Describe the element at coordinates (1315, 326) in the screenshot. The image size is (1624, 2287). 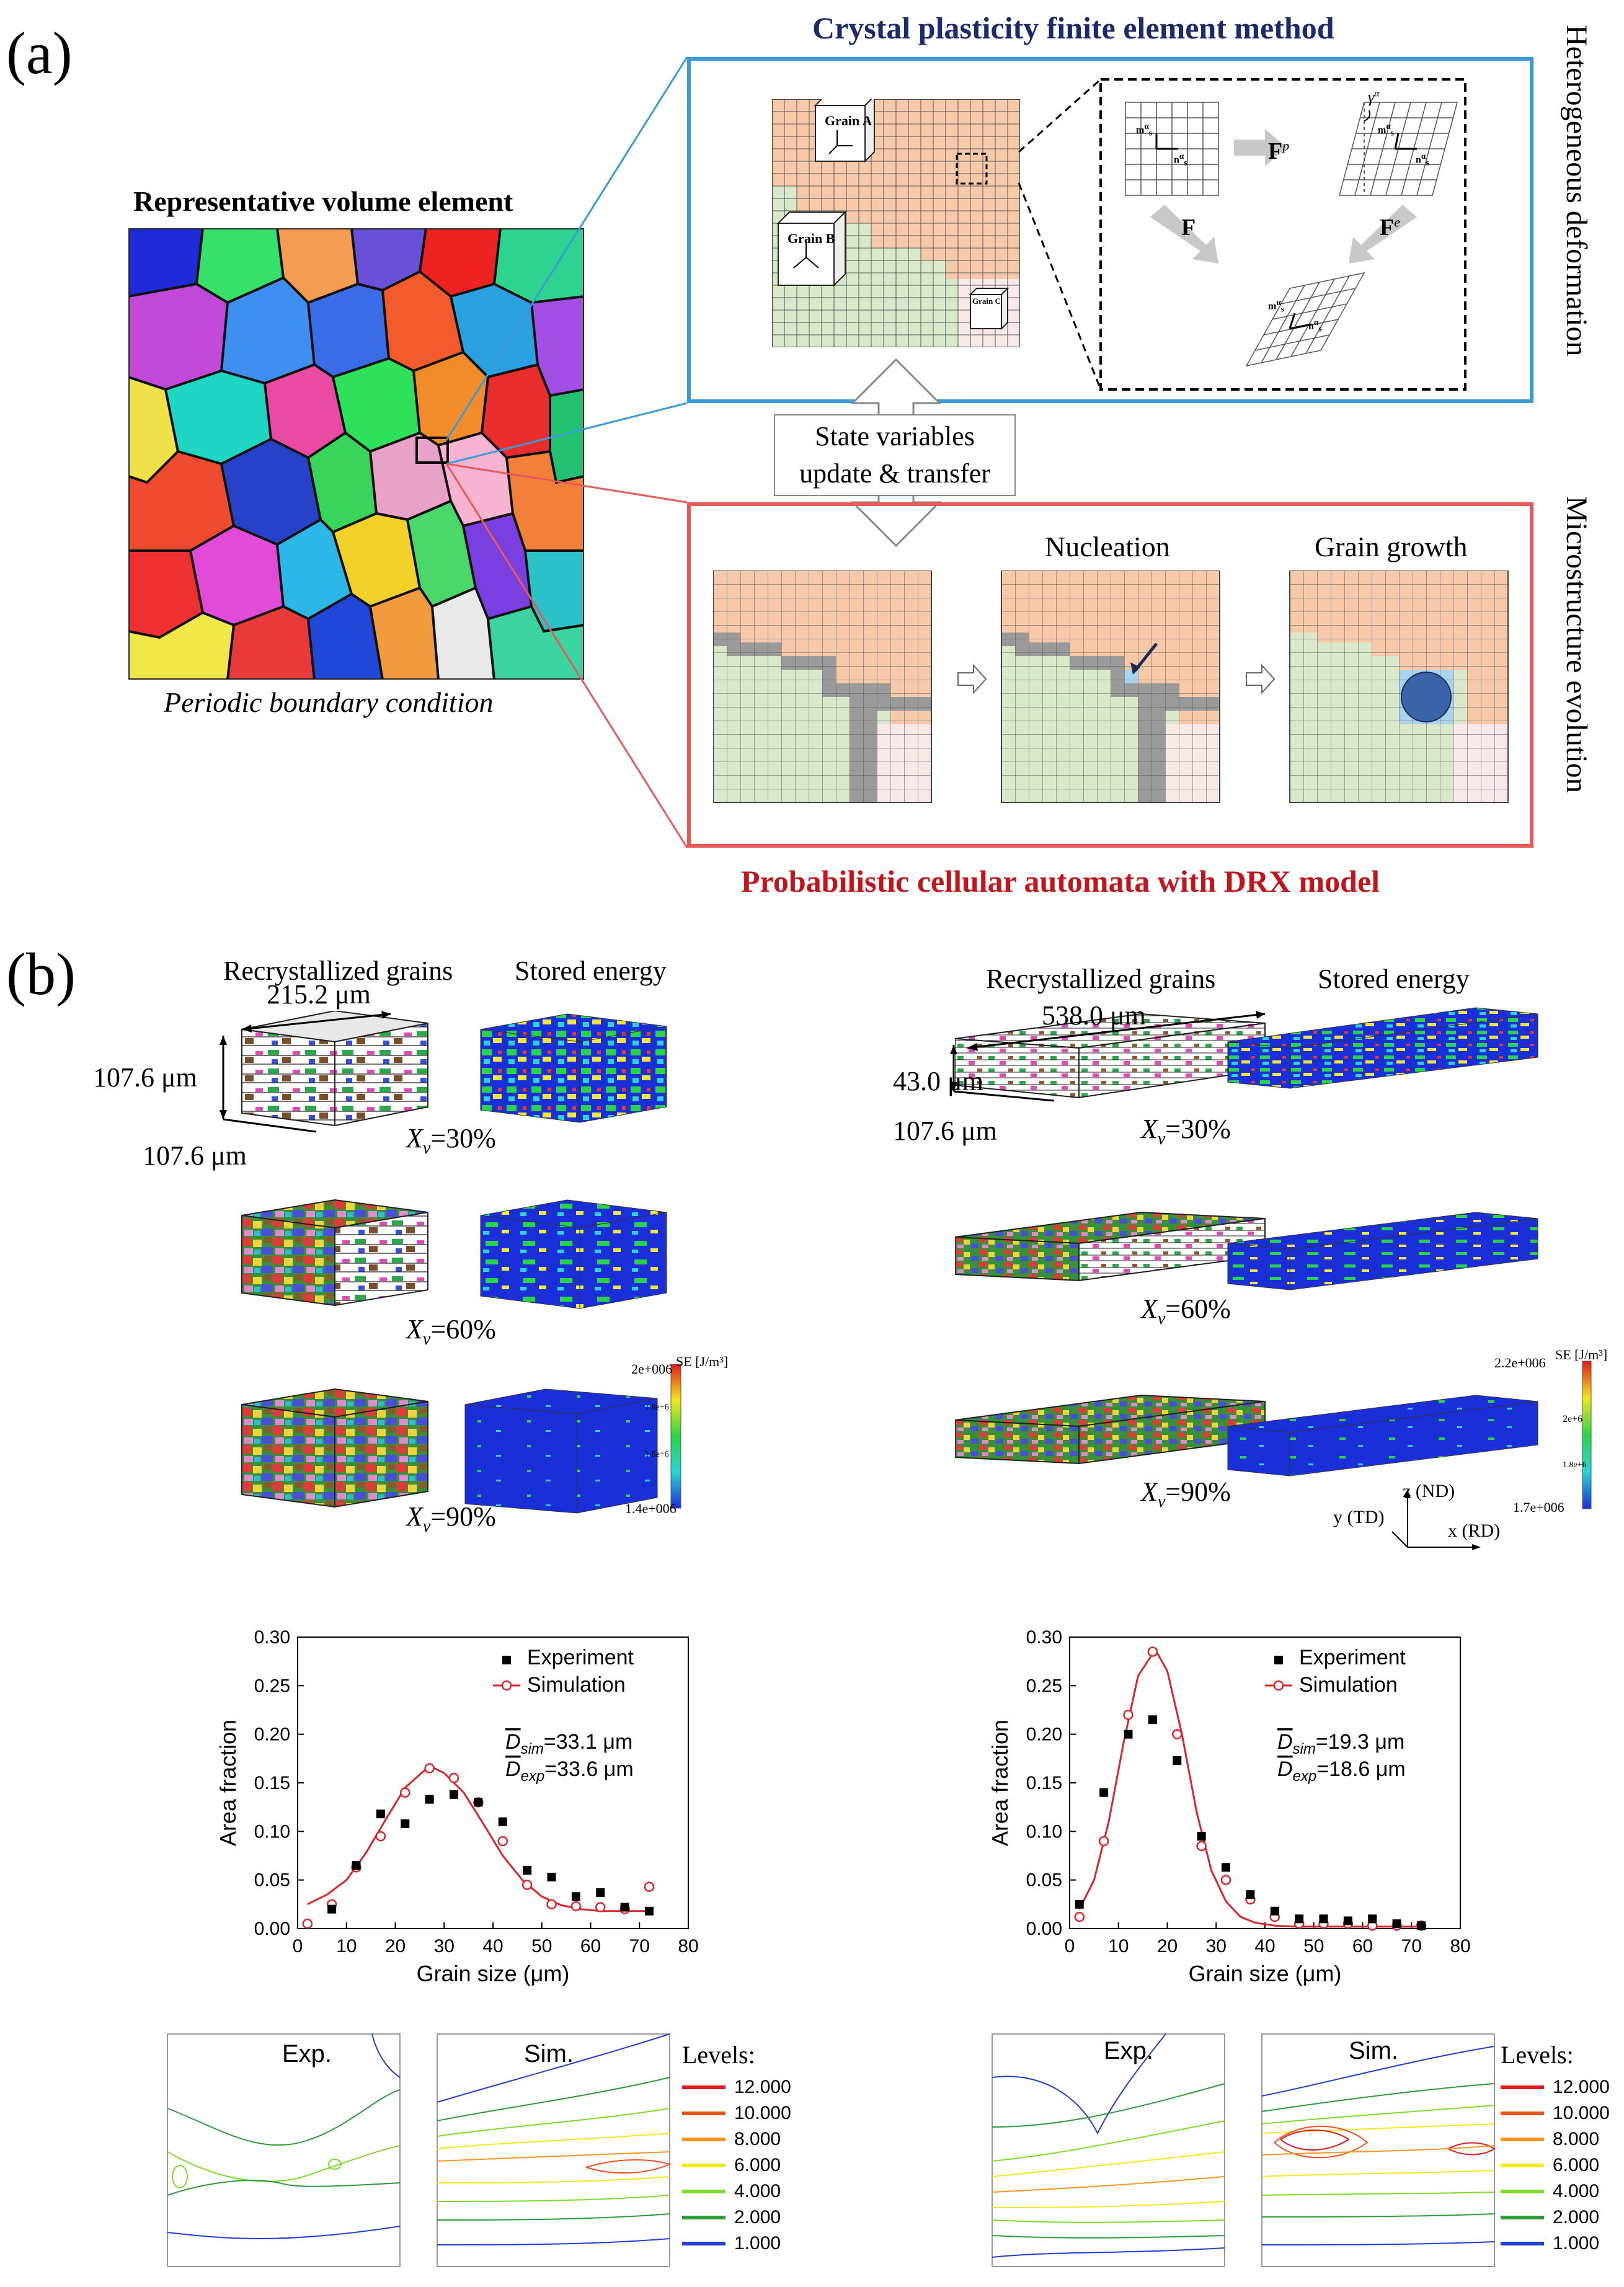
I see `n-vector-label-3: nαs` at that location.